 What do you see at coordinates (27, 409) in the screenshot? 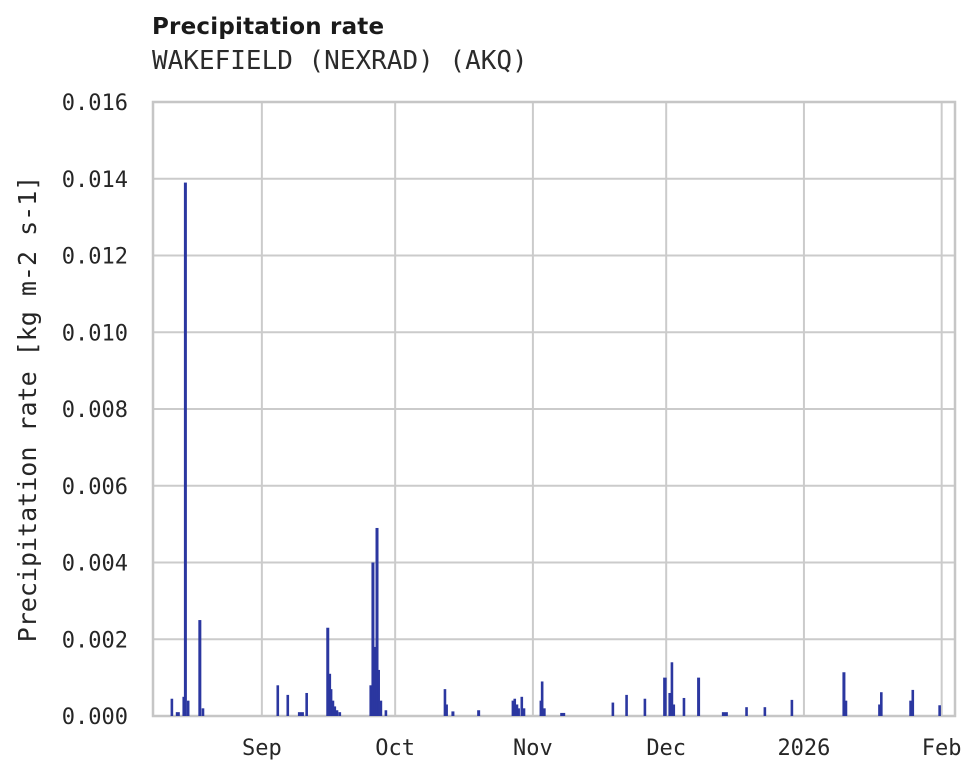
I see `y-axis-label: Precipitation rate [kg m-2 s-1]` at bounding box center [27, 409].